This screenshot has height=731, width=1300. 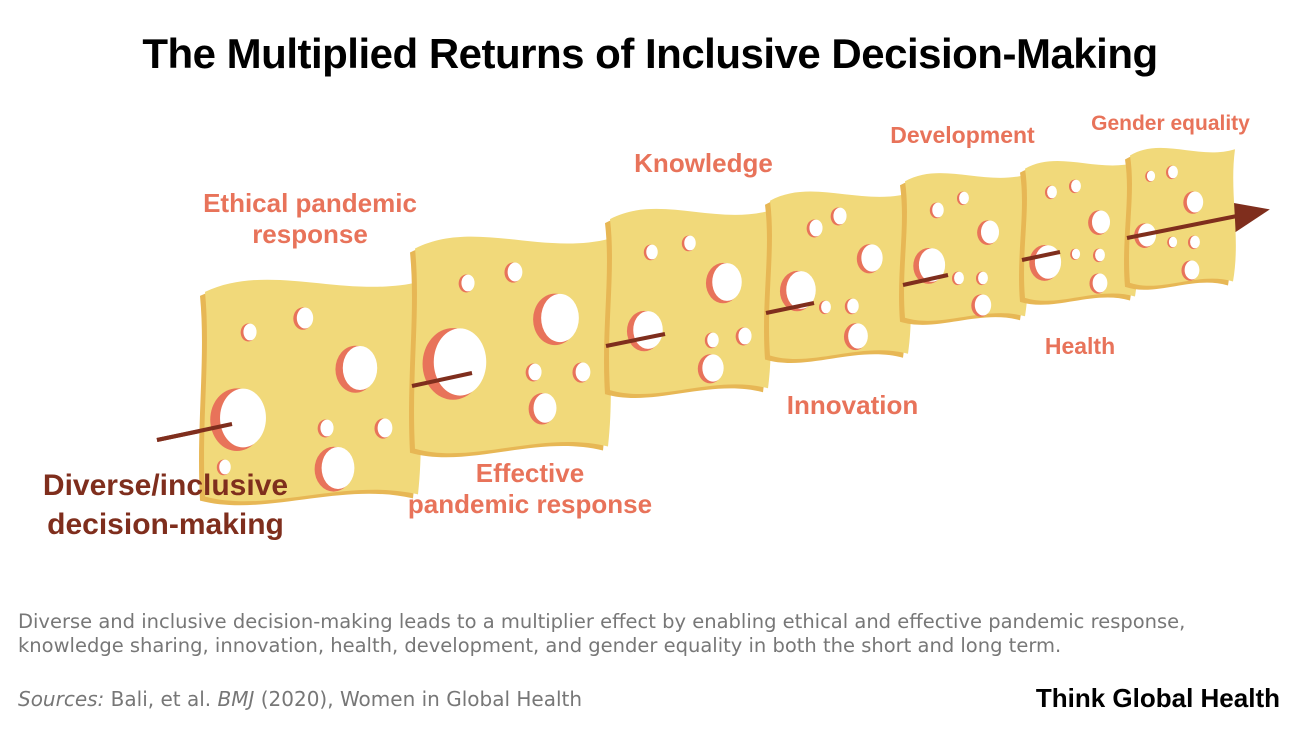 I want to click on label-health: Health, so click(x=1080, y=347).